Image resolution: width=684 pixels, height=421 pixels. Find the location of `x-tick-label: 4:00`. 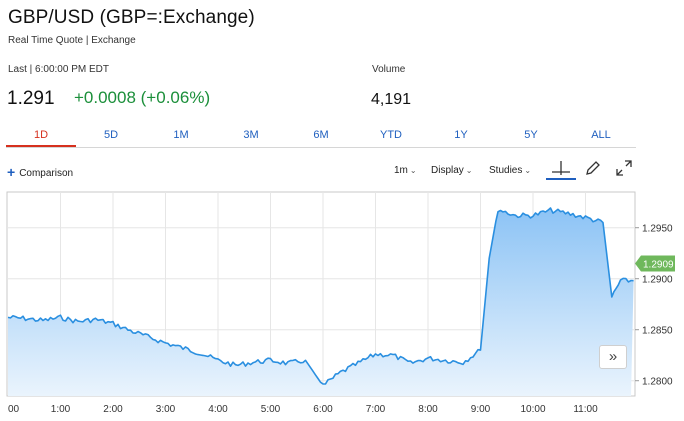

x-tick-label: 4:00 is located at coordinates (218, 409).